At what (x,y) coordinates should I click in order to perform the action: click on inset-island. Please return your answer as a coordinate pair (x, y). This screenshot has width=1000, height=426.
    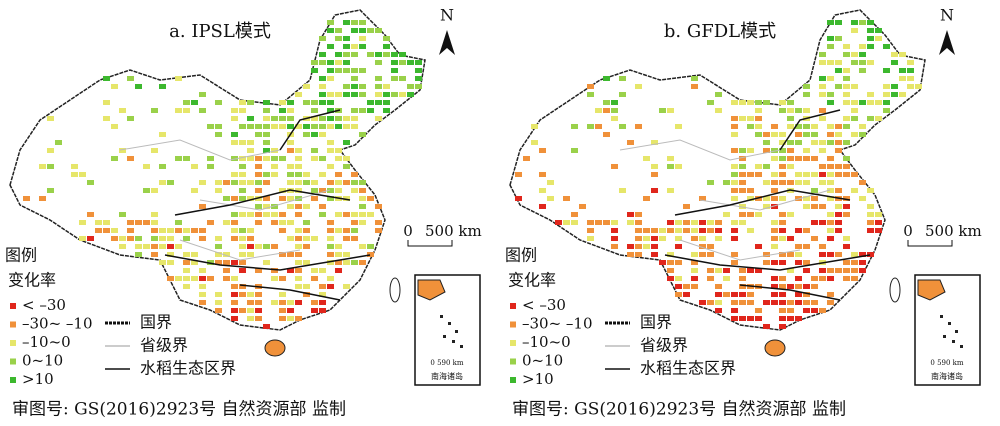
    Looking at the image, I should click on (961, 346).